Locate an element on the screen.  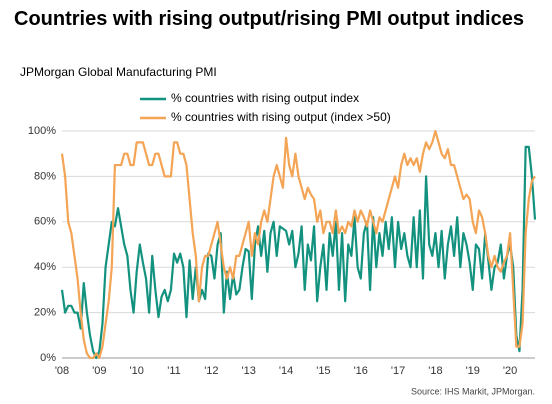
x-tick-label: '18 is located at coordinates (435, 371).